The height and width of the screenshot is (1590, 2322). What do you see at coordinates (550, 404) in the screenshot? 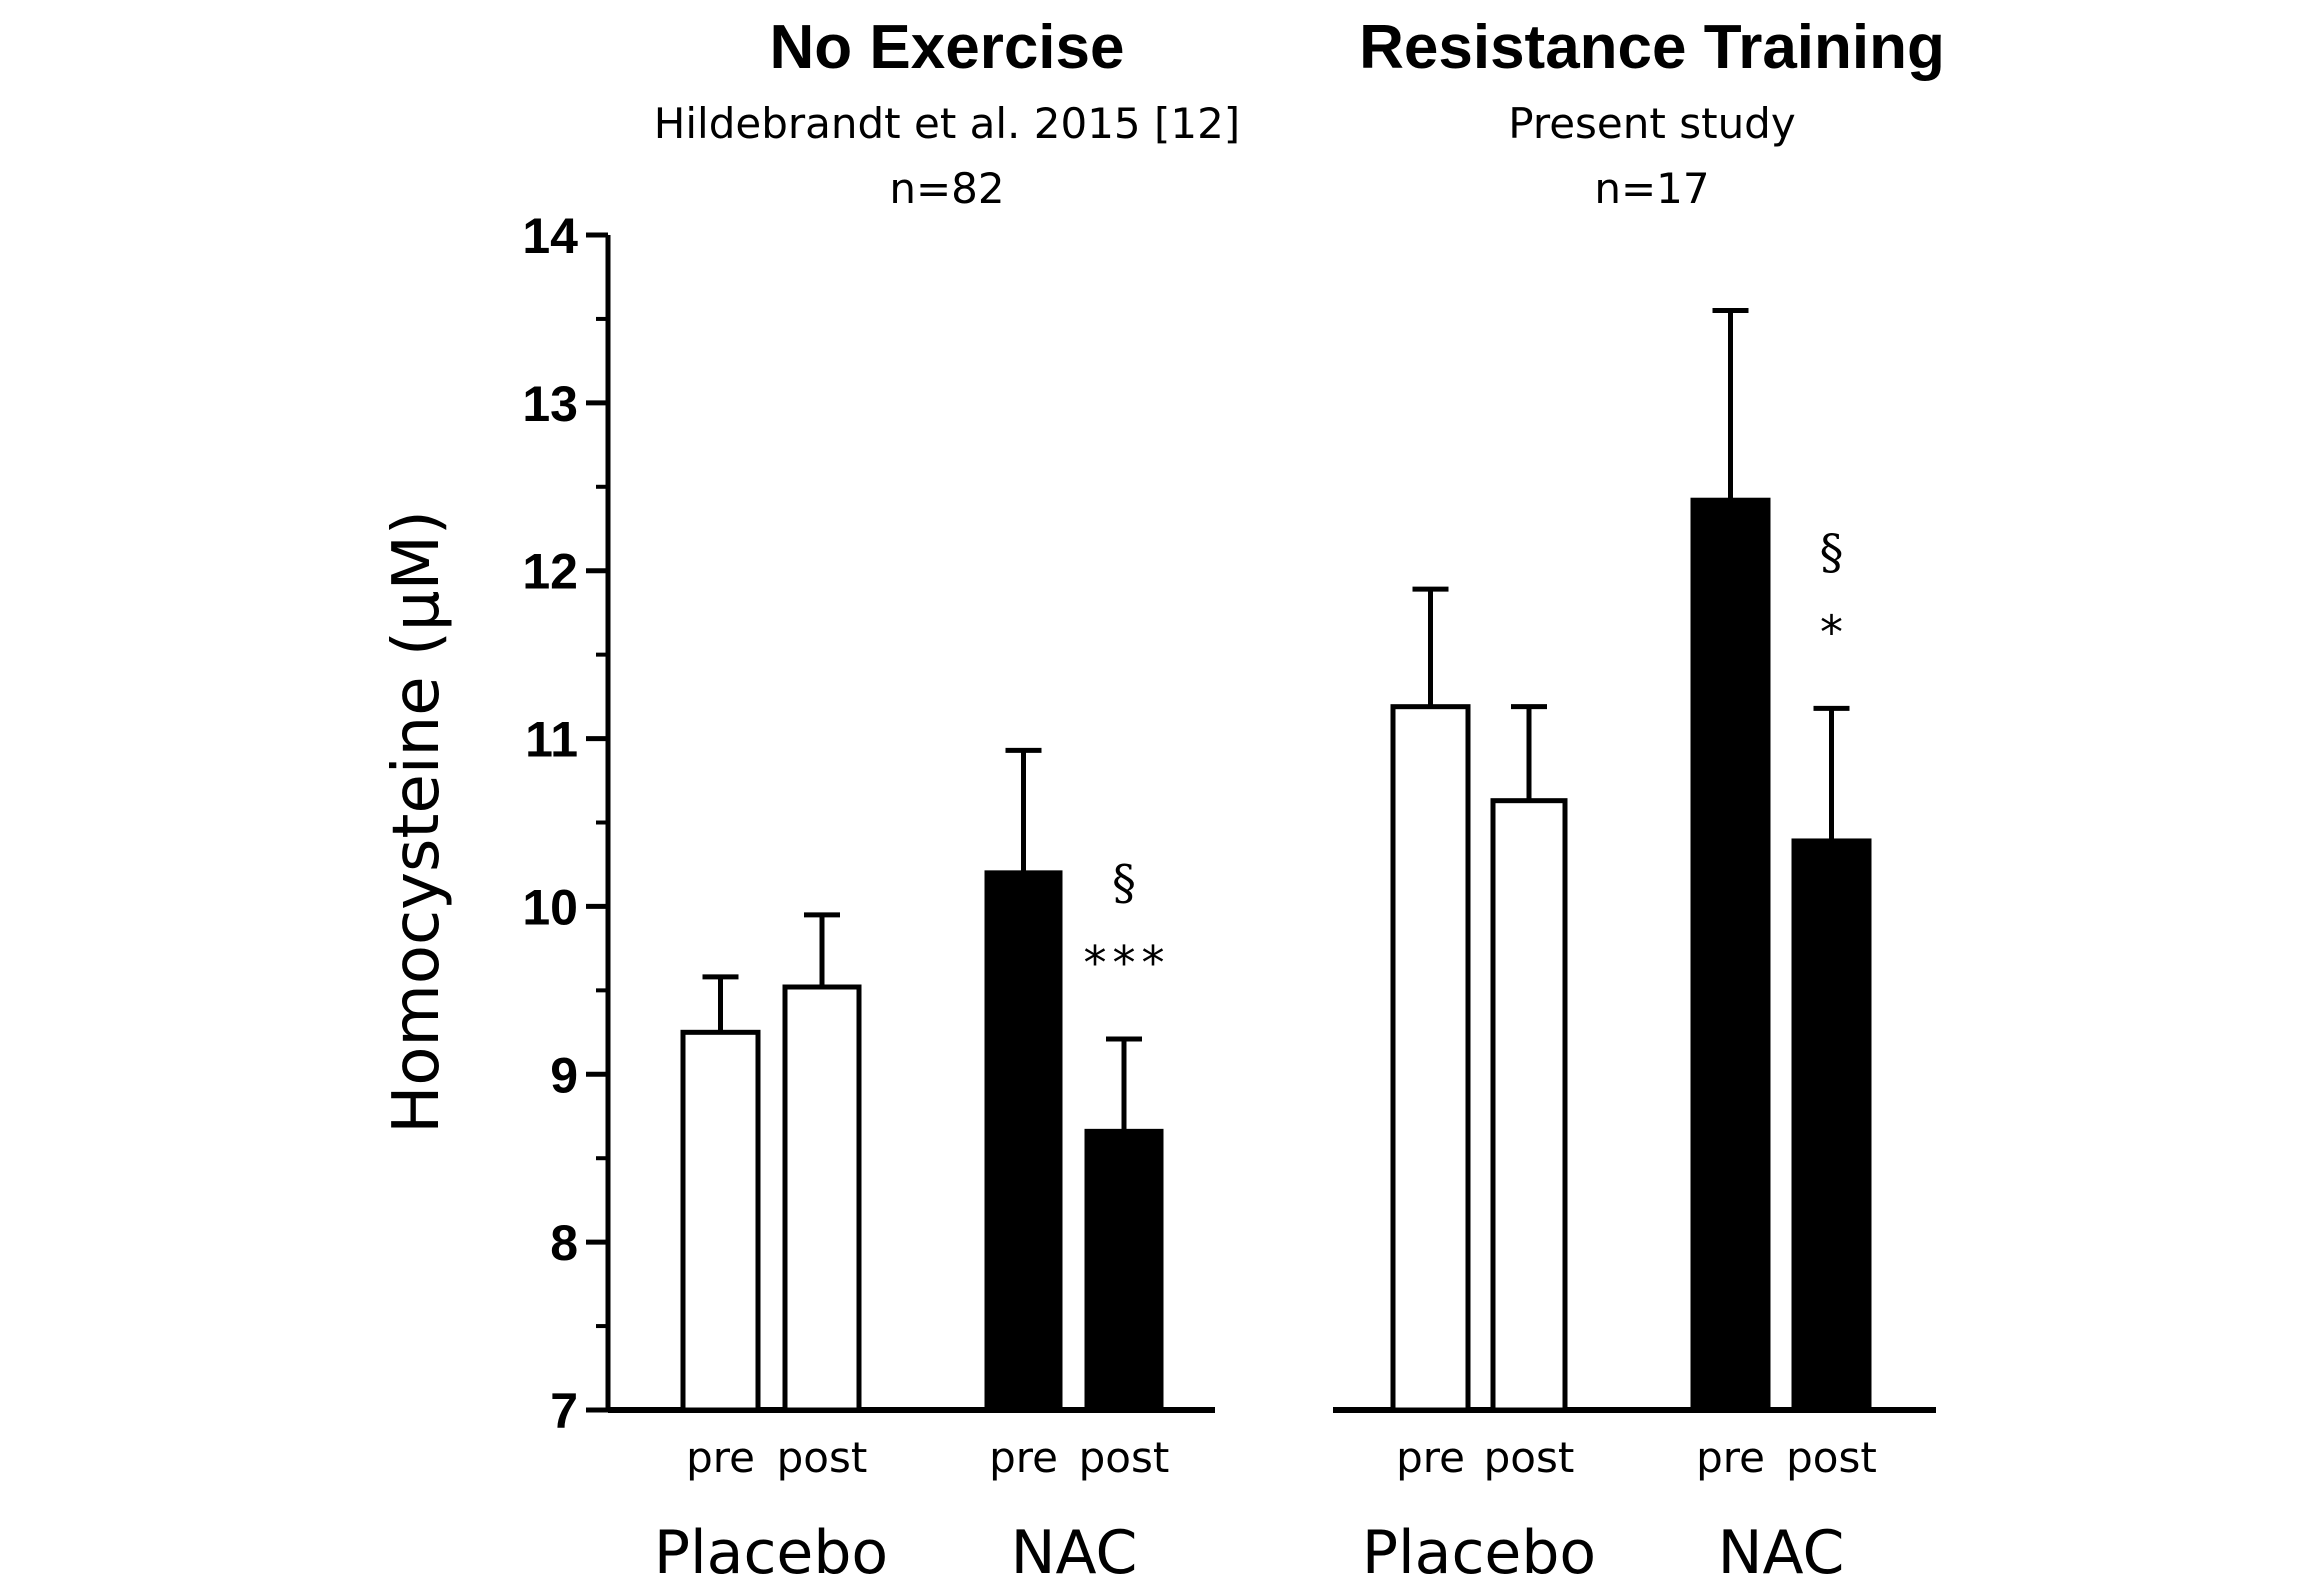
I see `y-tick-label: 13` at bounding box center [550, 404].